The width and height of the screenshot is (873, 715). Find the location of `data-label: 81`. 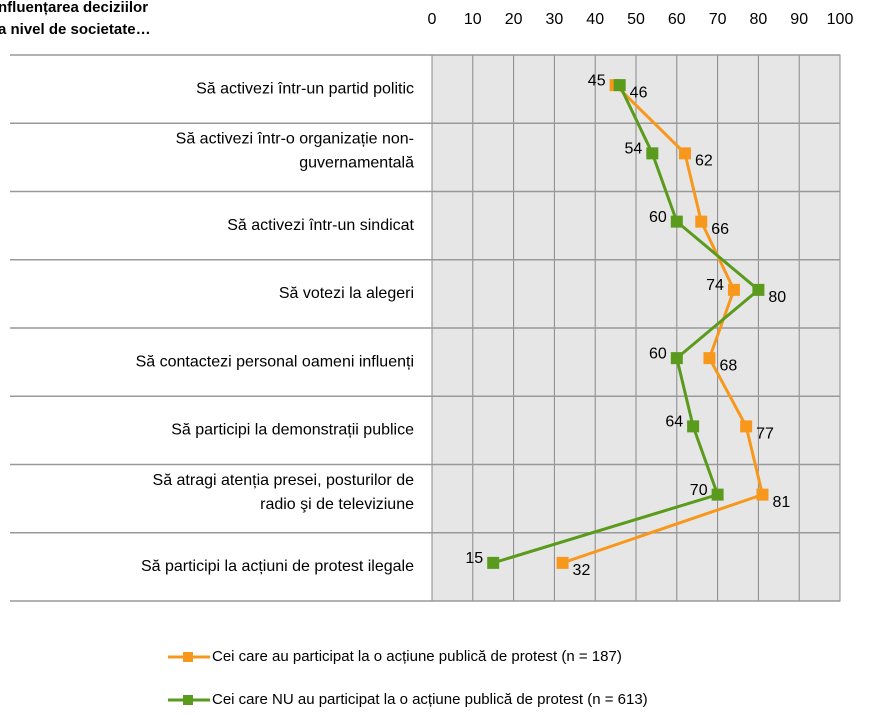

data-label: 81 is located at coordinates (781, 502).